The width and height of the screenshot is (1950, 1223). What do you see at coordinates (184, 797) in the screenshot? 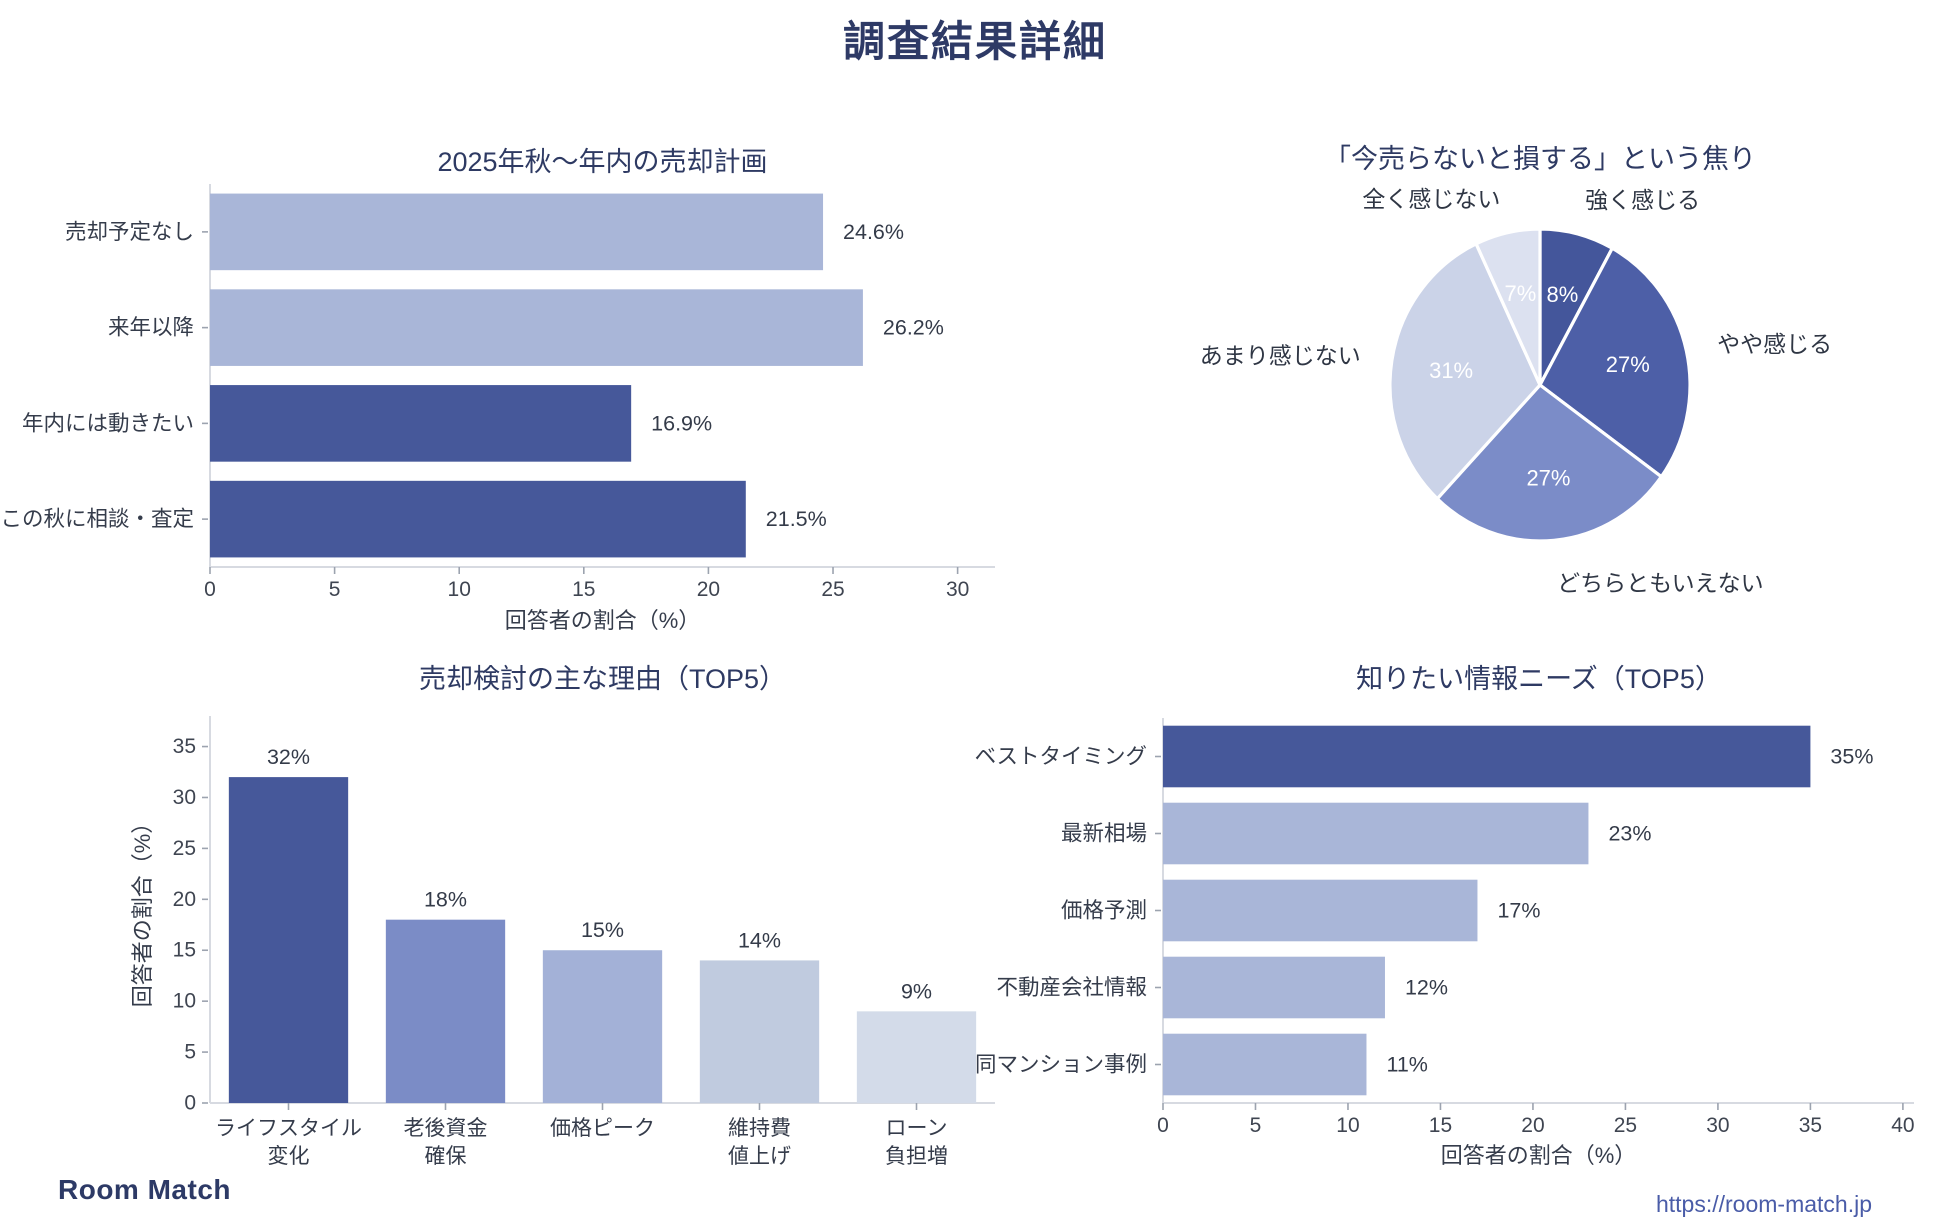
I see `y-tick-label: 30` at bounding box center [184, 797].